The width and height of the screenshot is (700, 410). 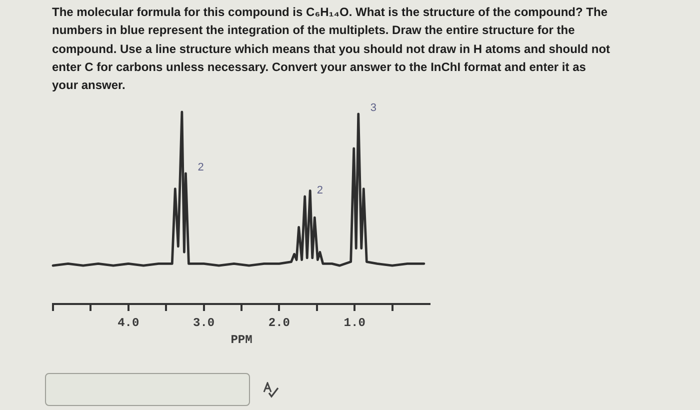 What do you see at coordinates (241, 339) in the screenshot?
I see `x-axis-title: PPM` at bounding box center [241, 339].